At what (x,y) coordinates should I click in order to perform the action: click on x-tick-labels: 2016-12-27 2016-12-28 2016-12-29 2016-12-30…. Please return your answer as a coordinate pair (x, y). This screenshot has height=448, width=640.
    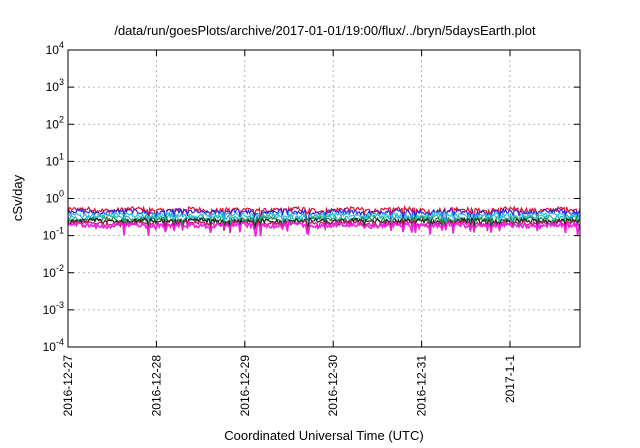
    Looking at the image, I should click on (289, 386).